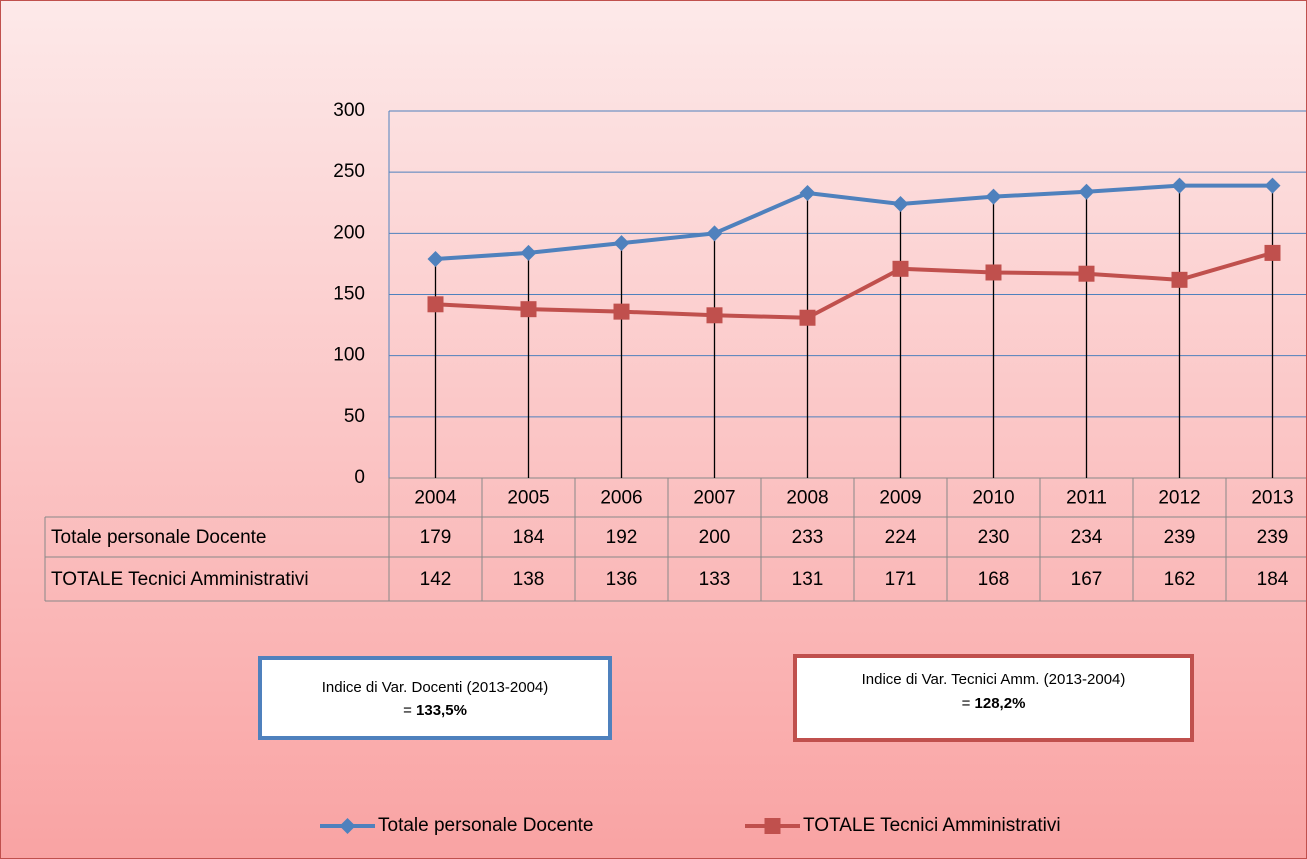 The height and width of the screenshot is (859, 1307). What do you see at coordinates (901, 579) in the screenshot?
I see `table-cell: 171` at bounding box center [901, 579].